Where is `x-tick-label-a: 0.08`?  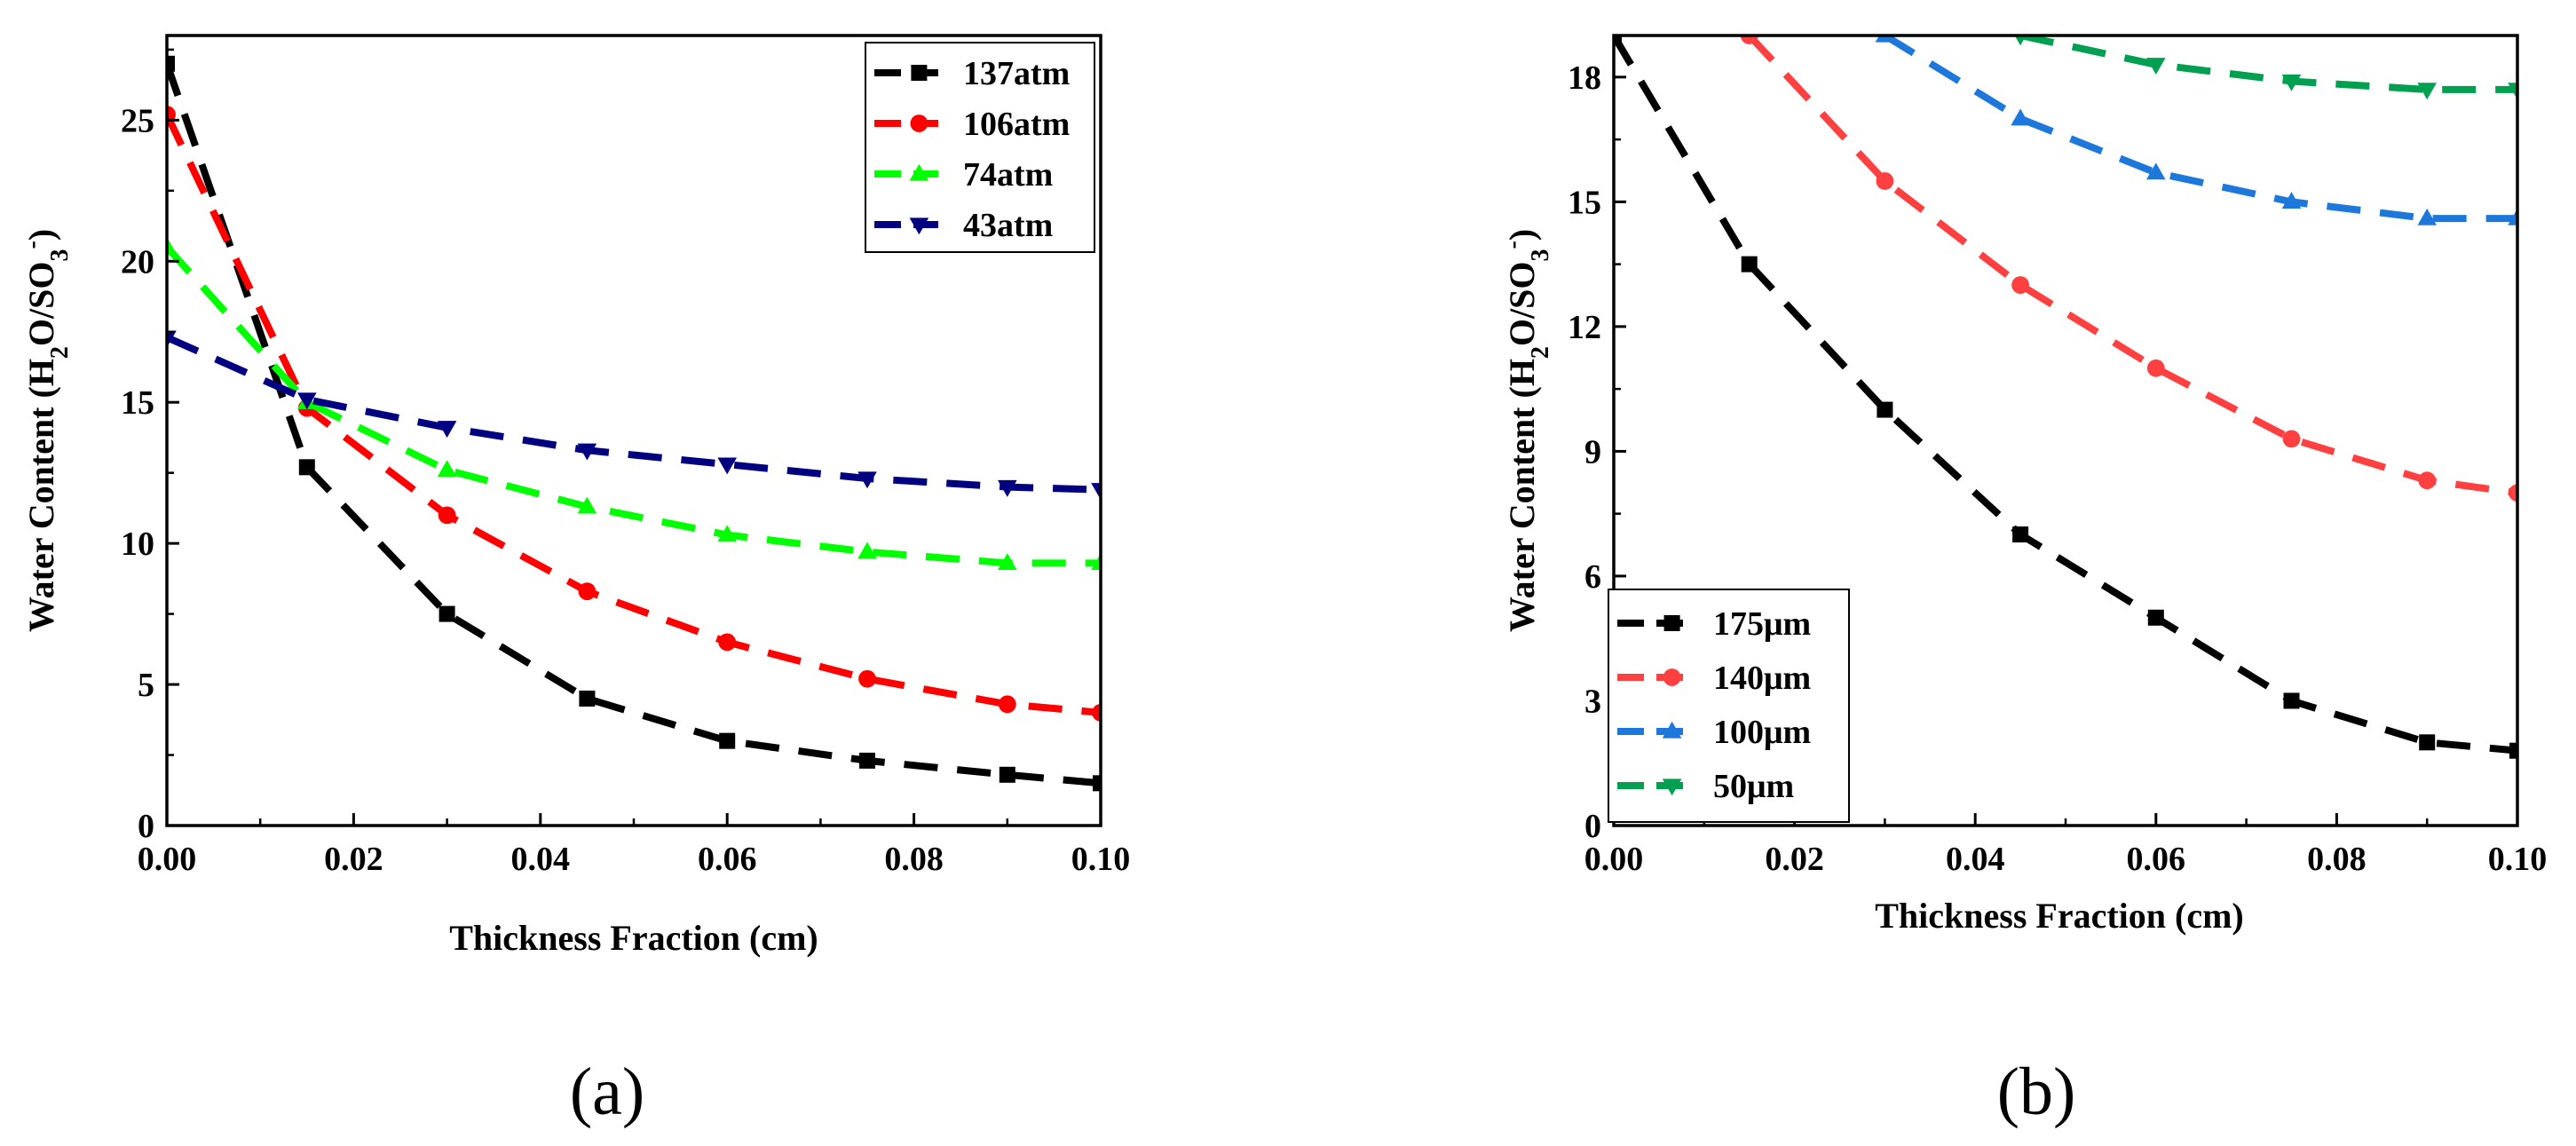 x-tick-label-a: 0.08 is located at coordinates (914, 859).